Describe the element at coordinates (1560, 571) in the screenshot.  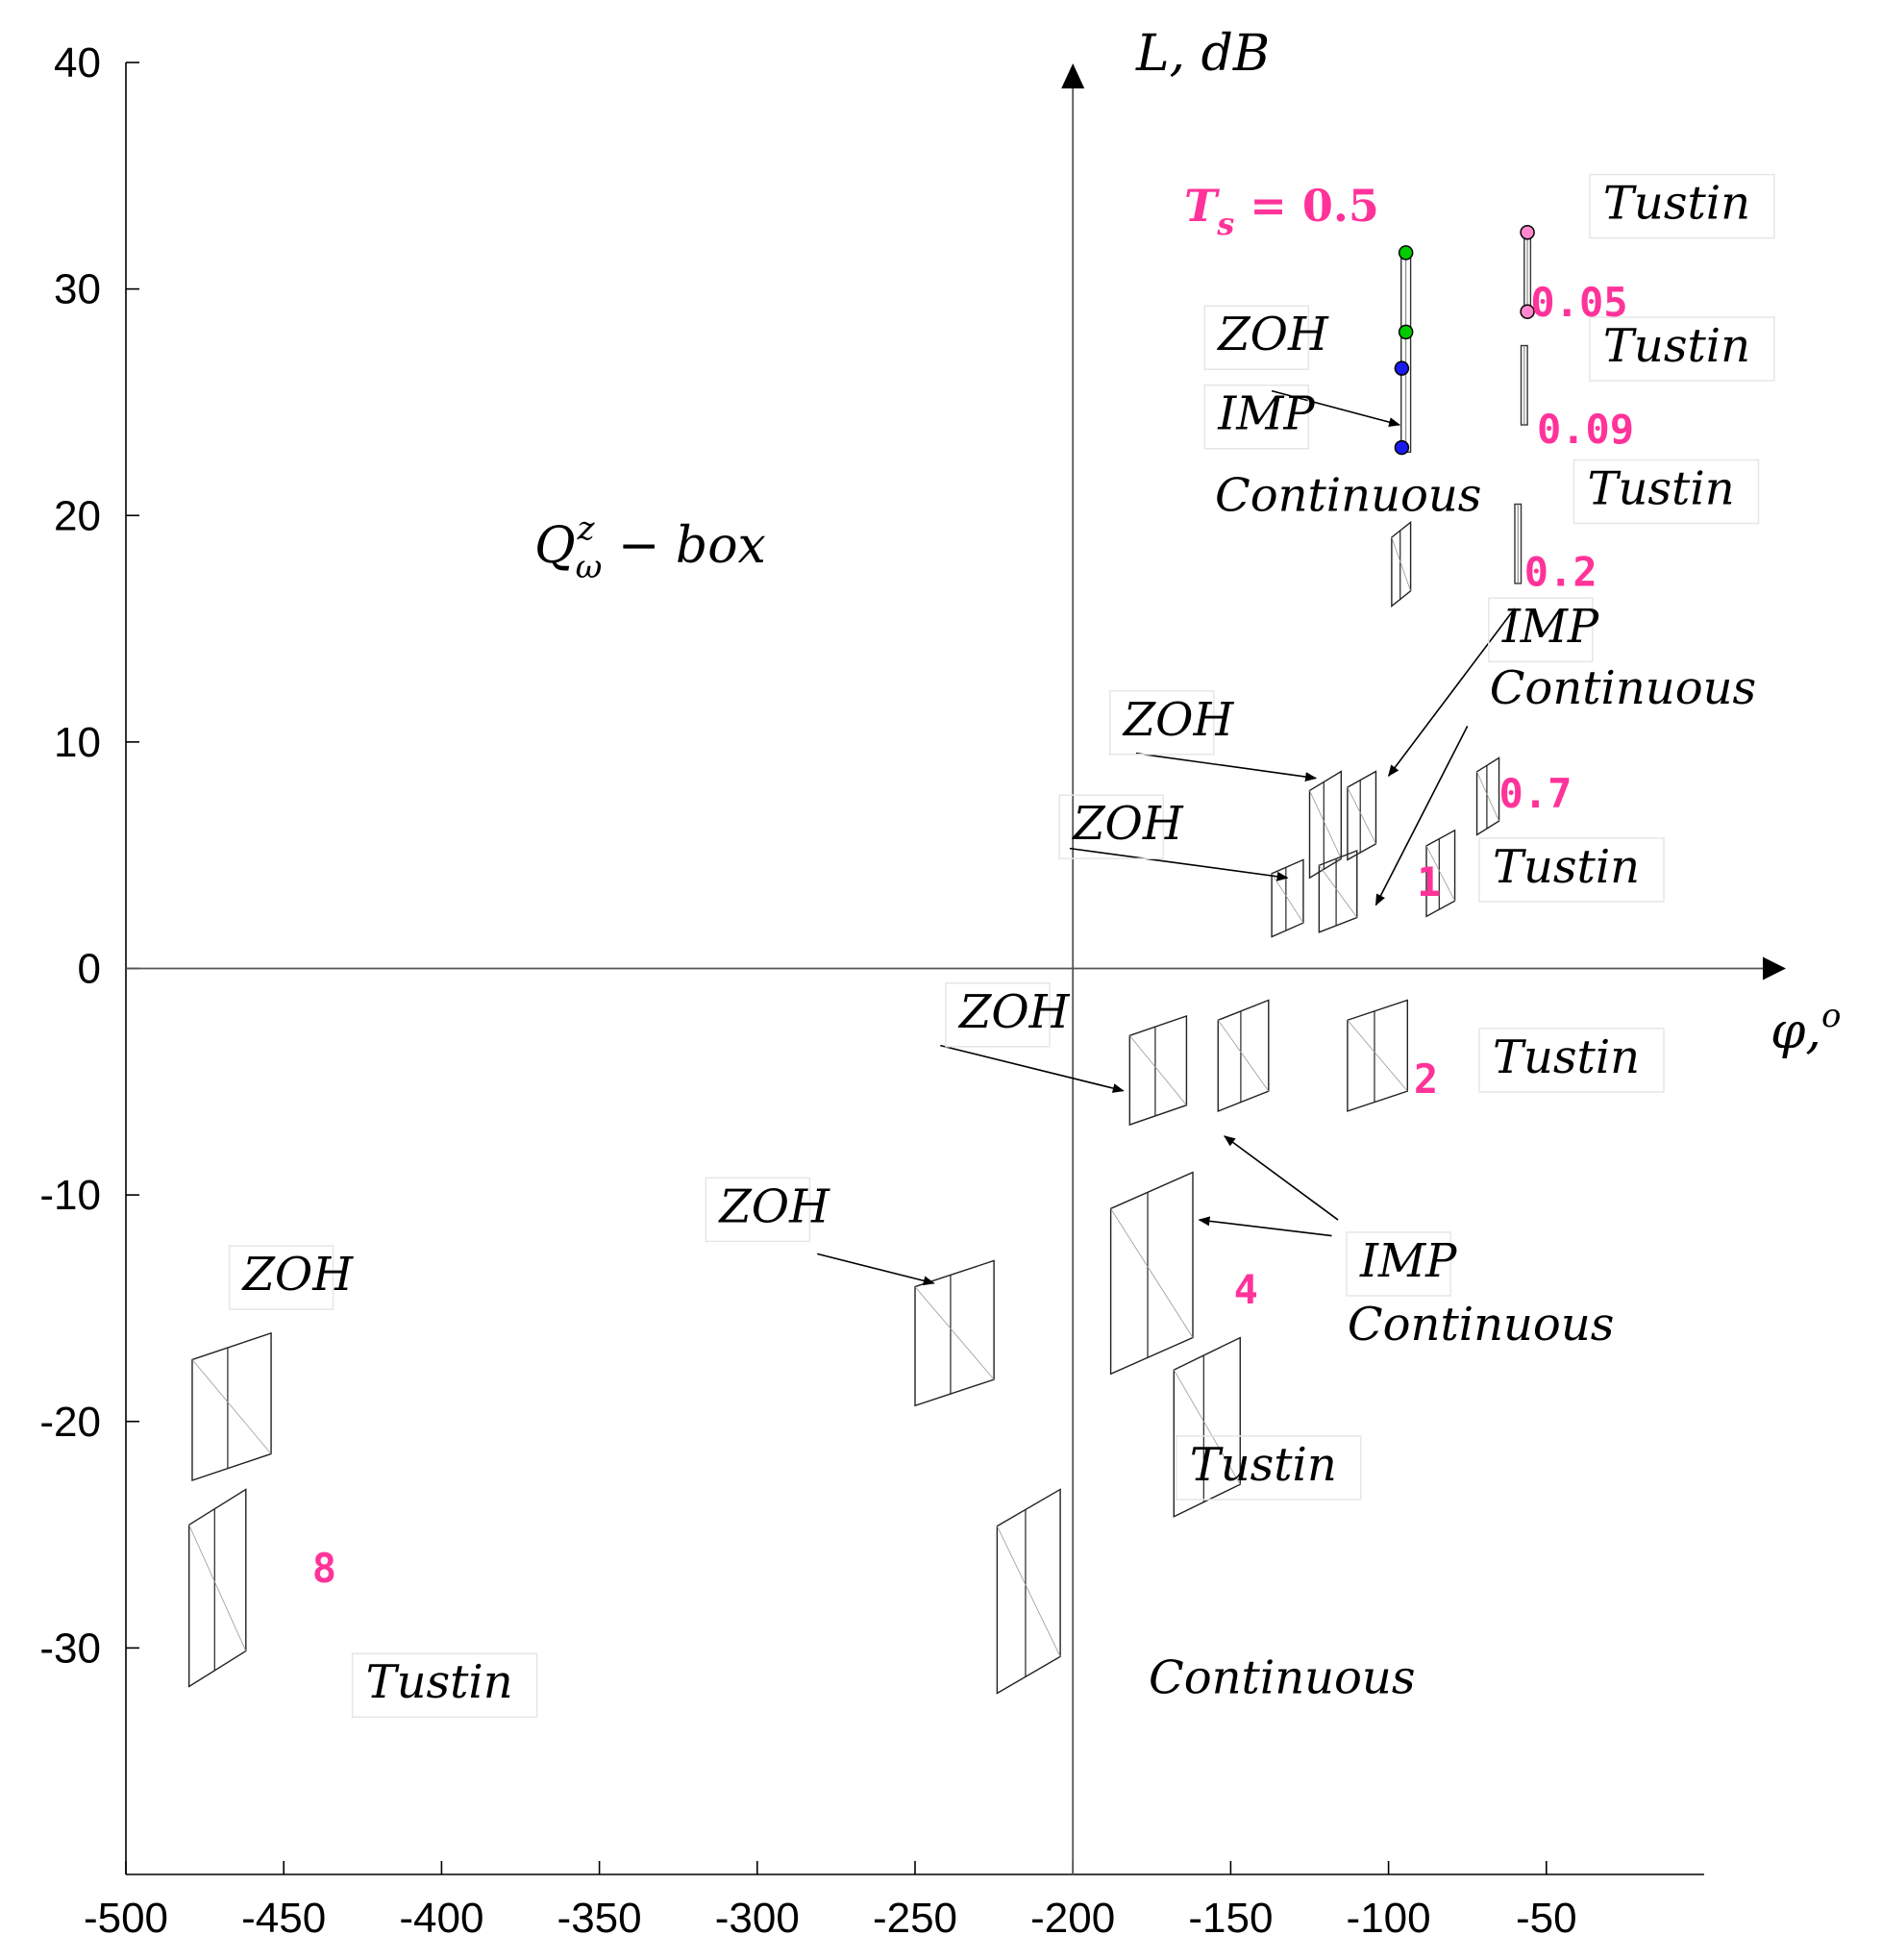
I see `sample-time-label: 0.2` at that location.